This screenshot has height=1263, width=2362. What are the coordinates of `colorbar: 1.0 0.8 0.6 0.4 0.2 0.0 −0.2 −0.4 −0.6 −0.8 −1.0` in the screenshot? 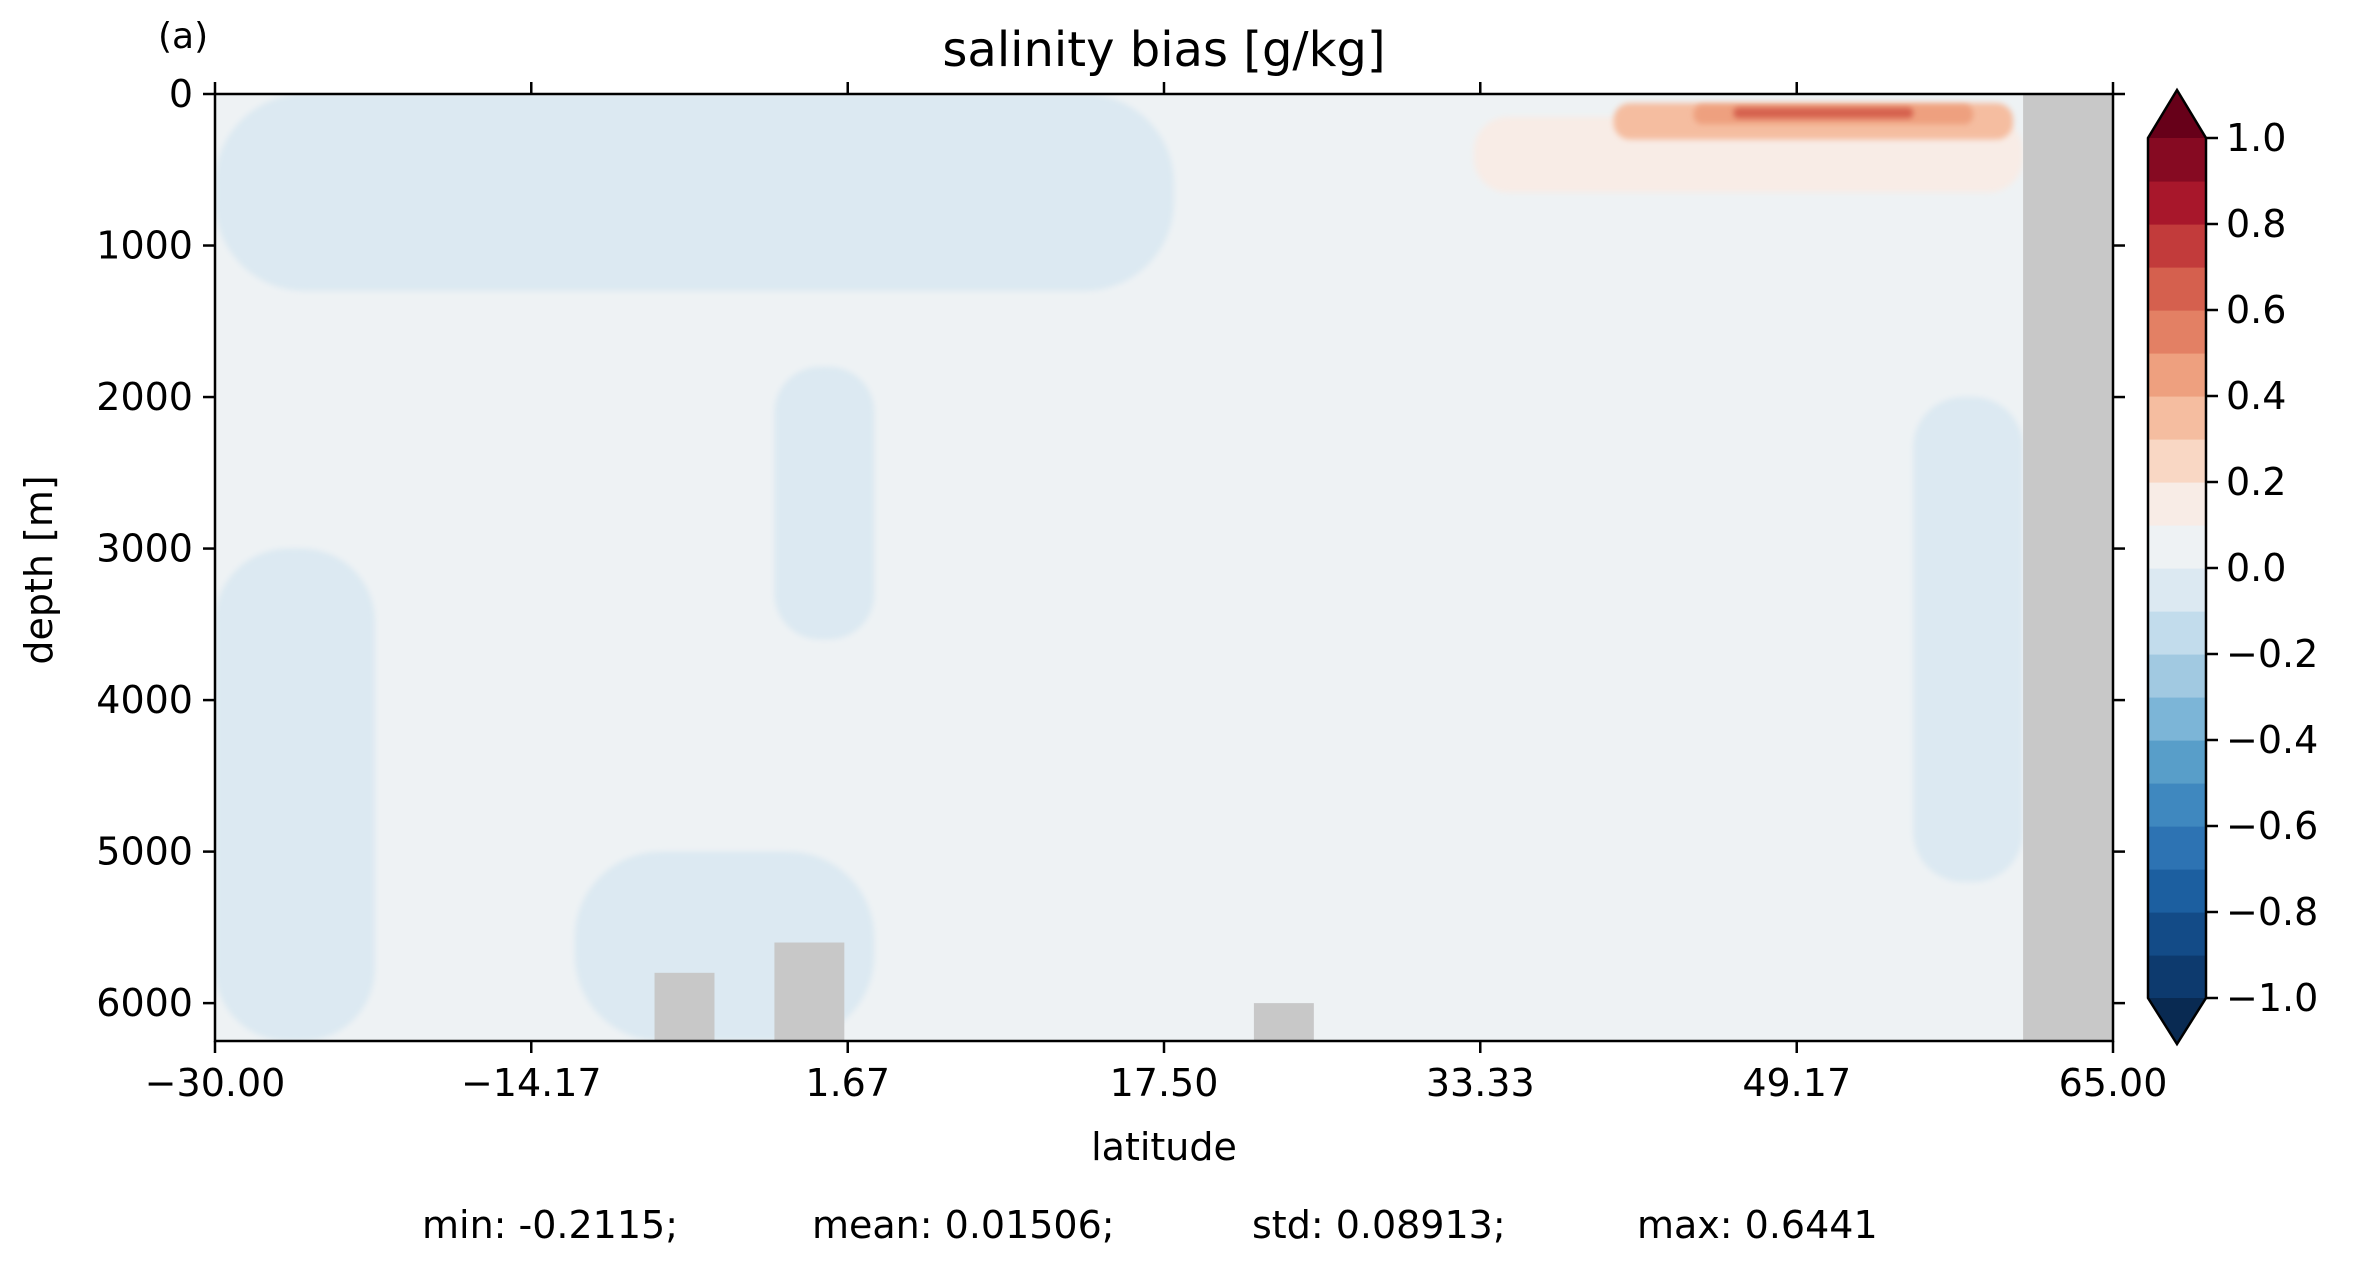 It's located at (2232, 567).